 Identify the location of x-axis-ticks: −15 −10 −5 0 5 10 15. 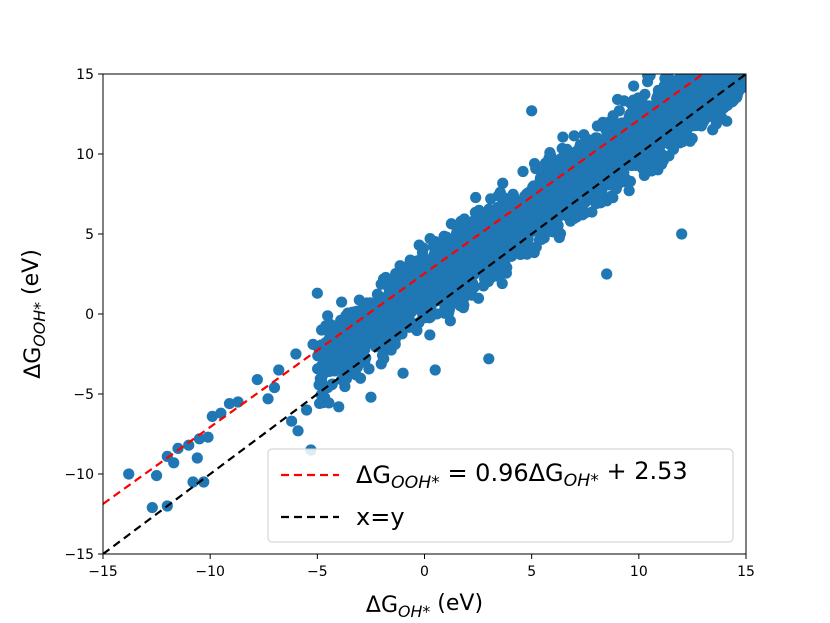
(421, 567).